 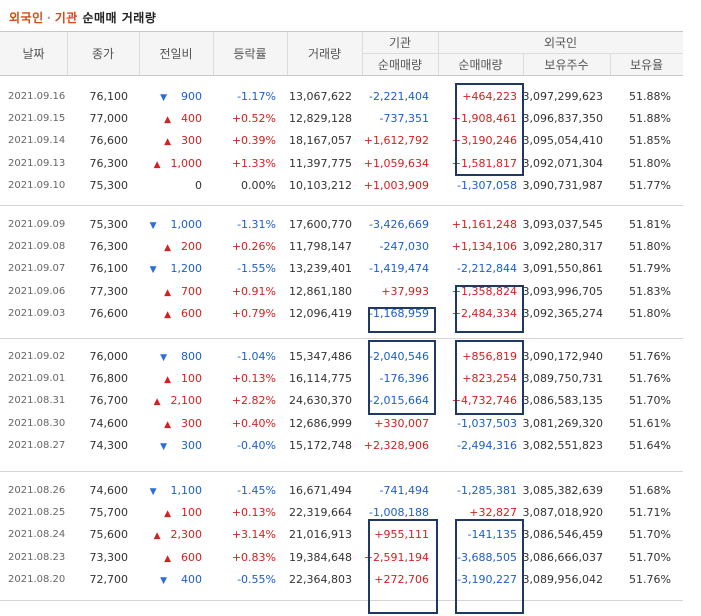 What do you see at coordinates (399, 224) in the screenshot?
I see `inst-cell: -3,426,669` at bounding box center [399, 224].